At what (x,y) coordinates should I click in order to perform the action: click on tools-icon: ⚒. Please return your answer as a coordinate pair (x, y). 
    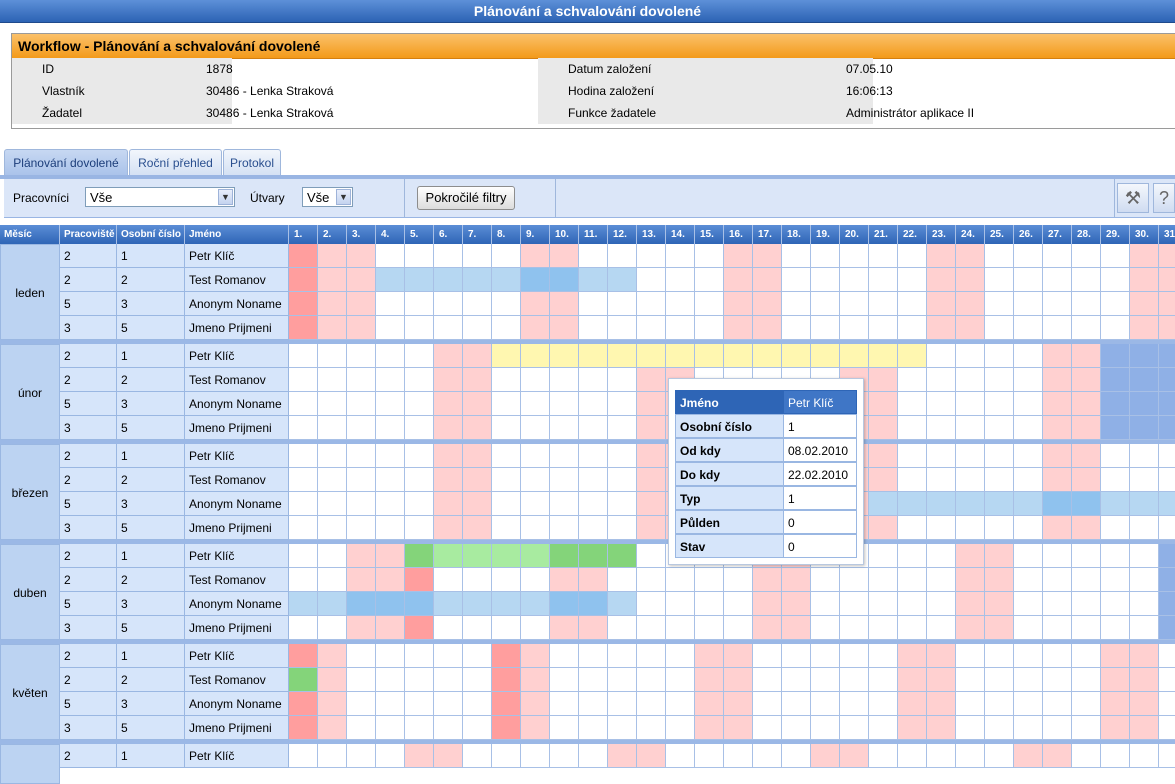
    Looking at the image, I should click on (1133, 198).